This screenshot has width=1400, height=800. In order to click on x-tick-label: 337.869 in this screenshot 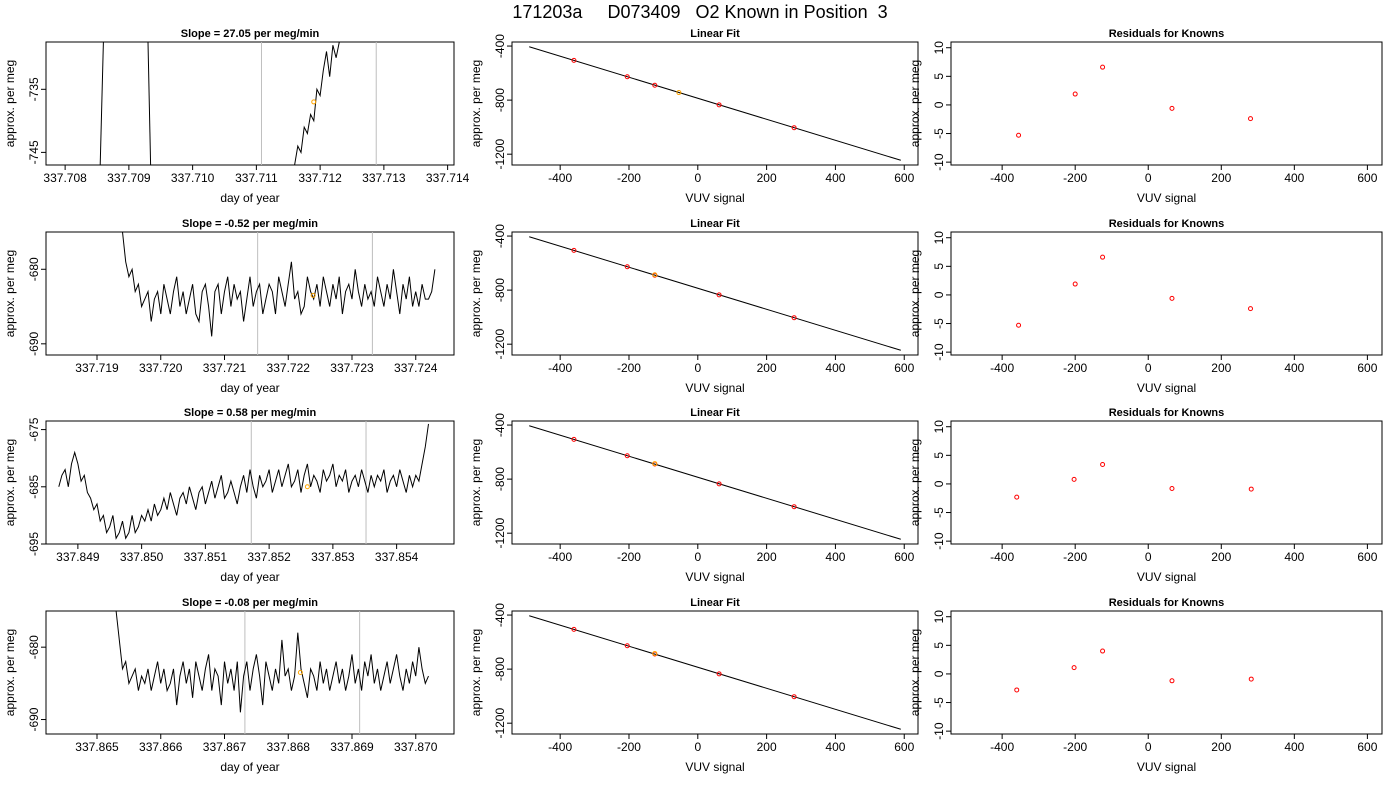, I will do `click(352, 747)`.